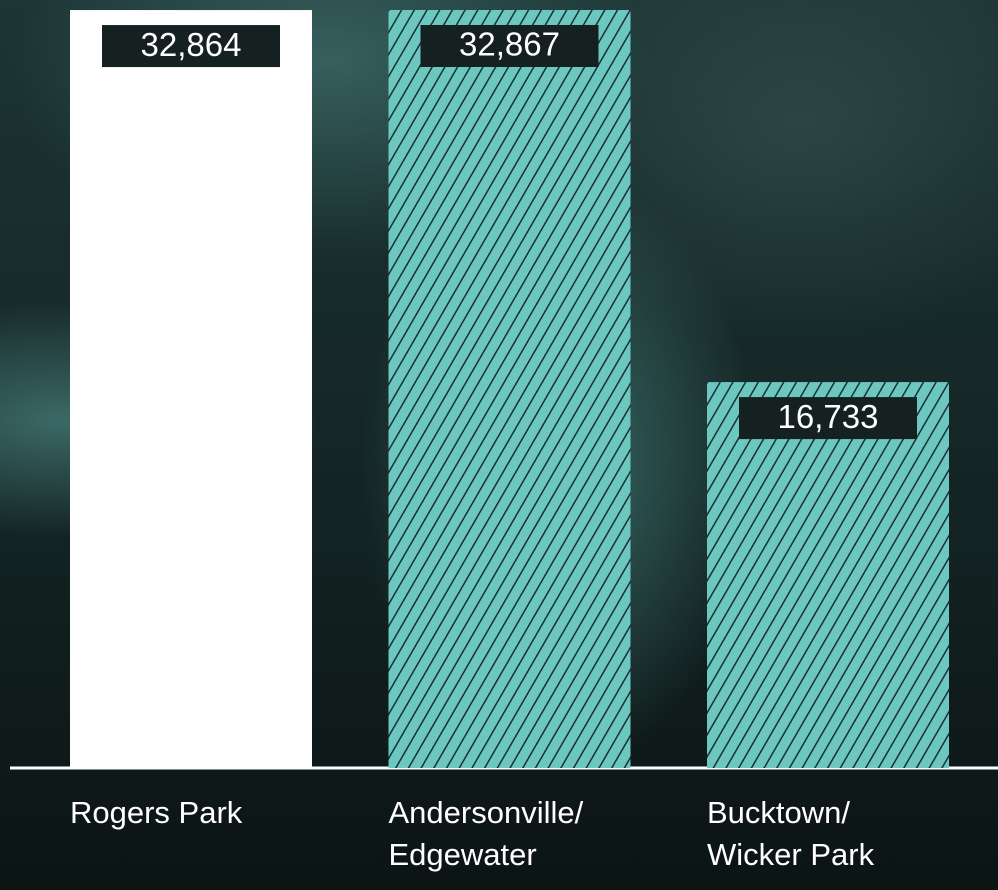 This screenshot has height=890, width=998. I want to click on value-label: 32,867, so click(509, 44).